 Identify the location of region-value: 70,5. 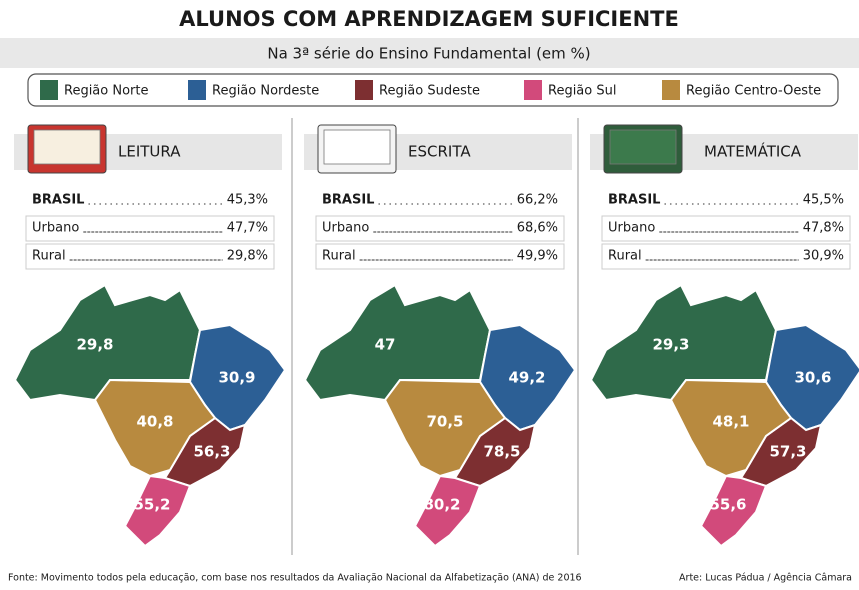
(444, 422).